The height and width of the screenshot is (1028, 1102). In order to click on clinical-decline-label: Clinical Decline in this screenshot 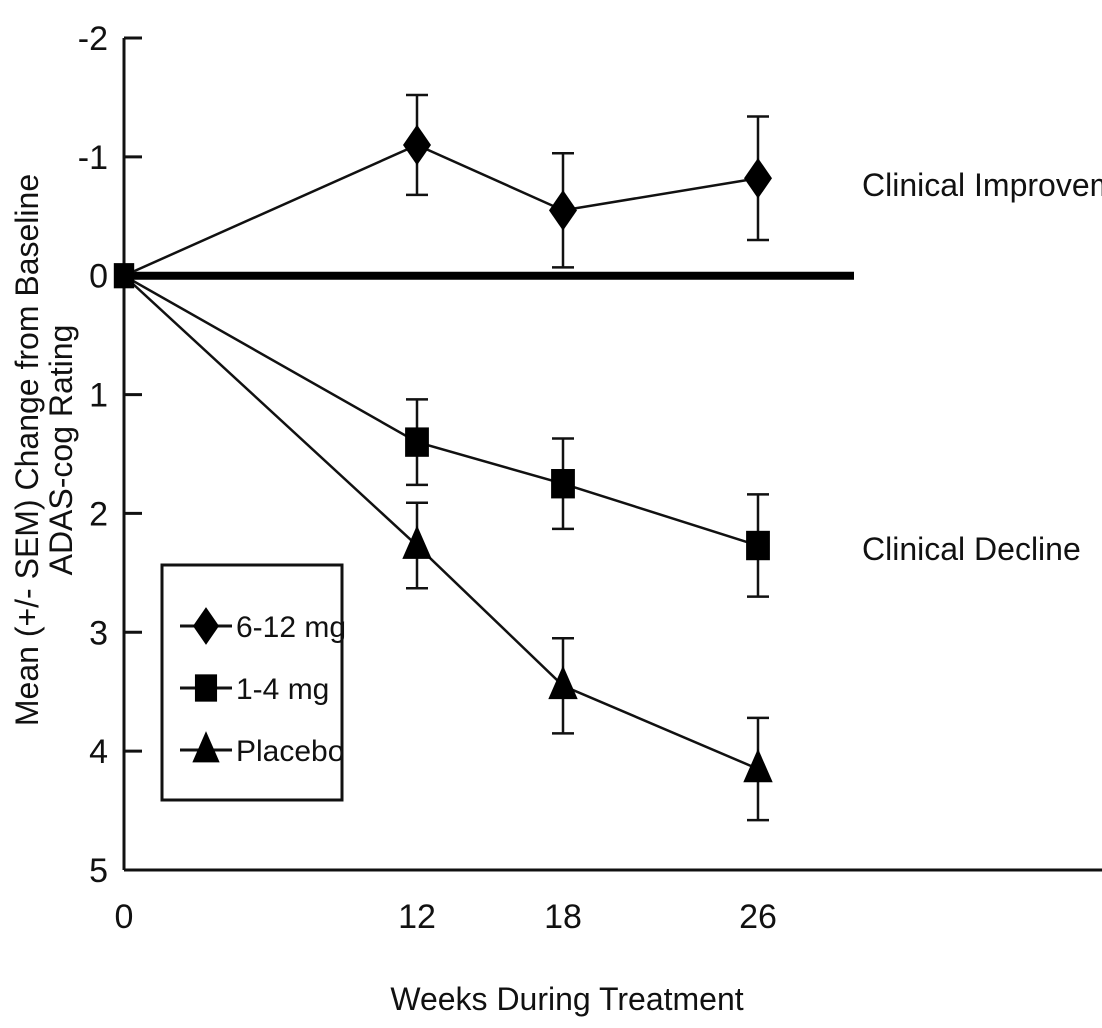, I will do `click(971, 549)`.